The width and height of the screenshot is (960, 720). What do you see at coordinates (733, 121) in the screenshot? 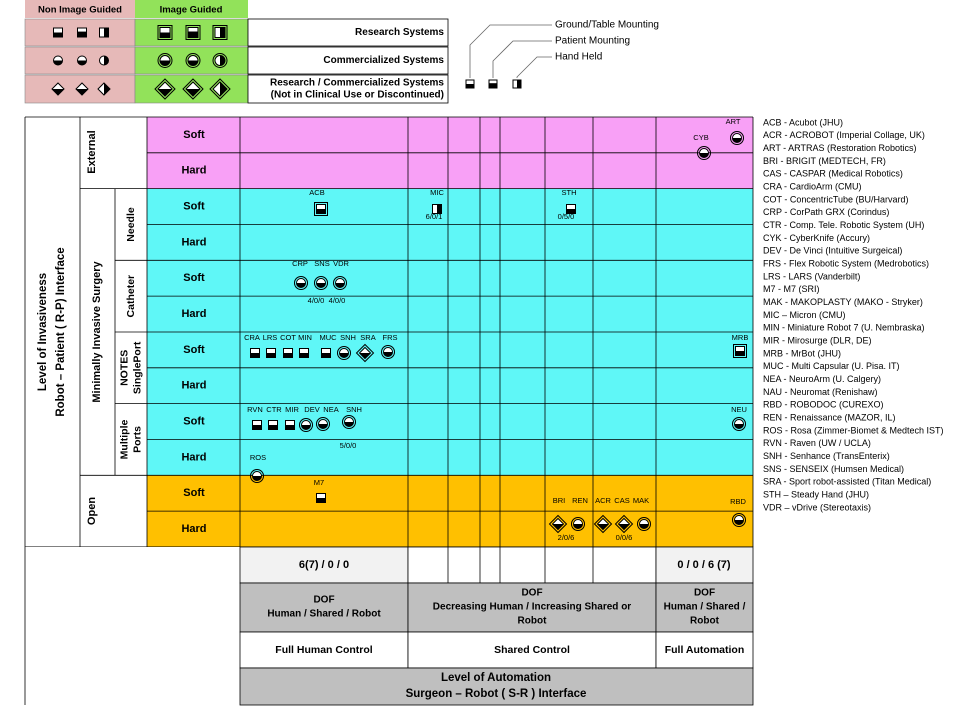
I see `system-label: ART` at bounding box center [733, 121].